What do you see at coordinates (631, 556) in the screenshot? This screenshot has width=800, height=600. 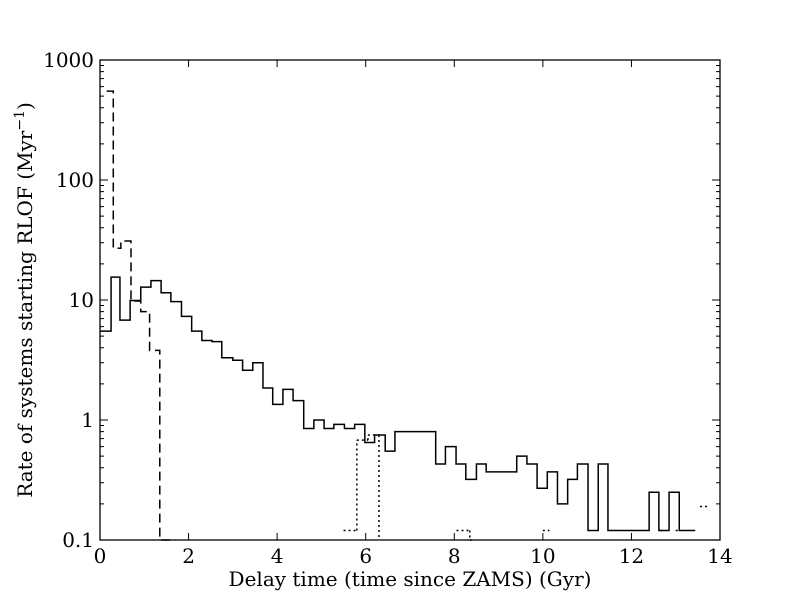 I see `x-tick-label: 12` at bounding box center [631, 556].